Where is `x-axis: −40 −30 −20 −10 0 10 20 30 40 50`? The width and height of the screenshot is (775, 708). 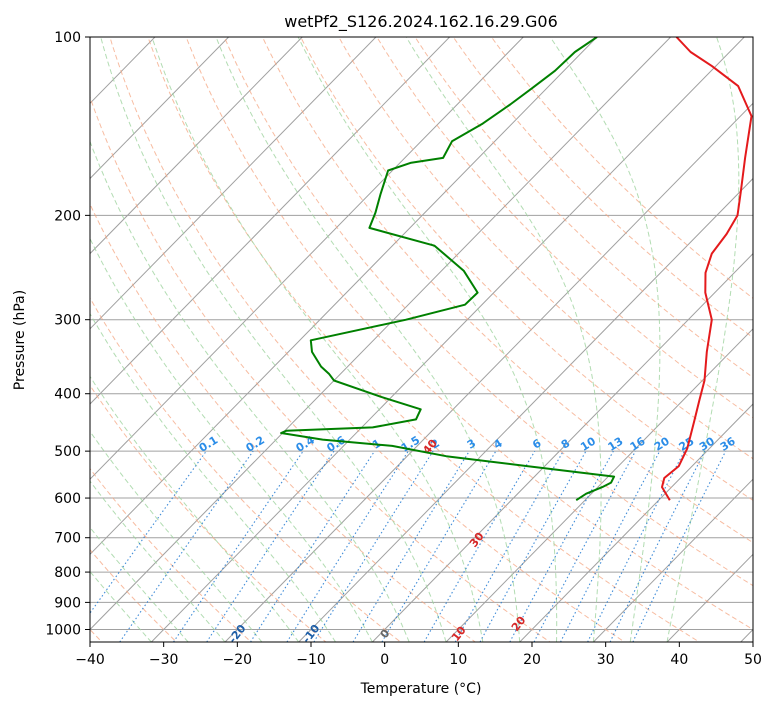 x-axis: −40 −30 −20 −10 0 10 20 30 40 50 is located at coordinates (418, 655).